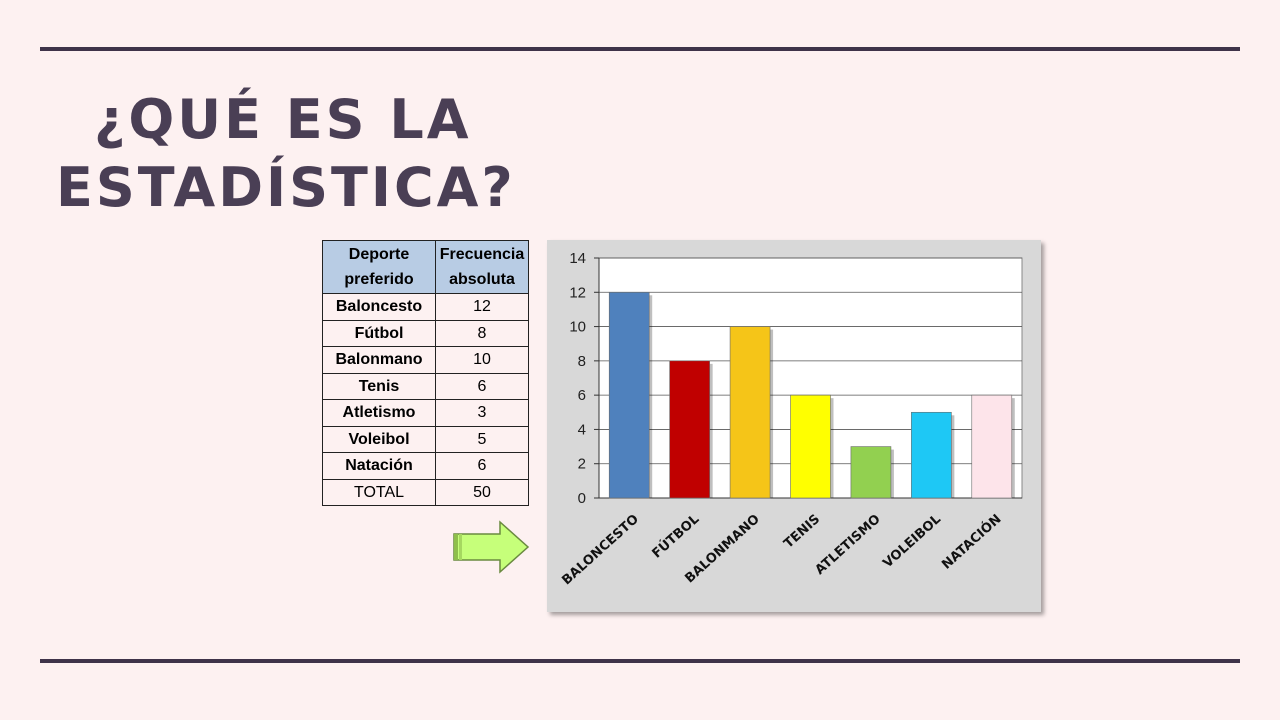 The height and width of the screenshot is (720, 1280). What do you see at coordinates (972, 542) in the screenshot?
I see `x-tick-label: NATACIÓN` at bounding box center [972, 542].